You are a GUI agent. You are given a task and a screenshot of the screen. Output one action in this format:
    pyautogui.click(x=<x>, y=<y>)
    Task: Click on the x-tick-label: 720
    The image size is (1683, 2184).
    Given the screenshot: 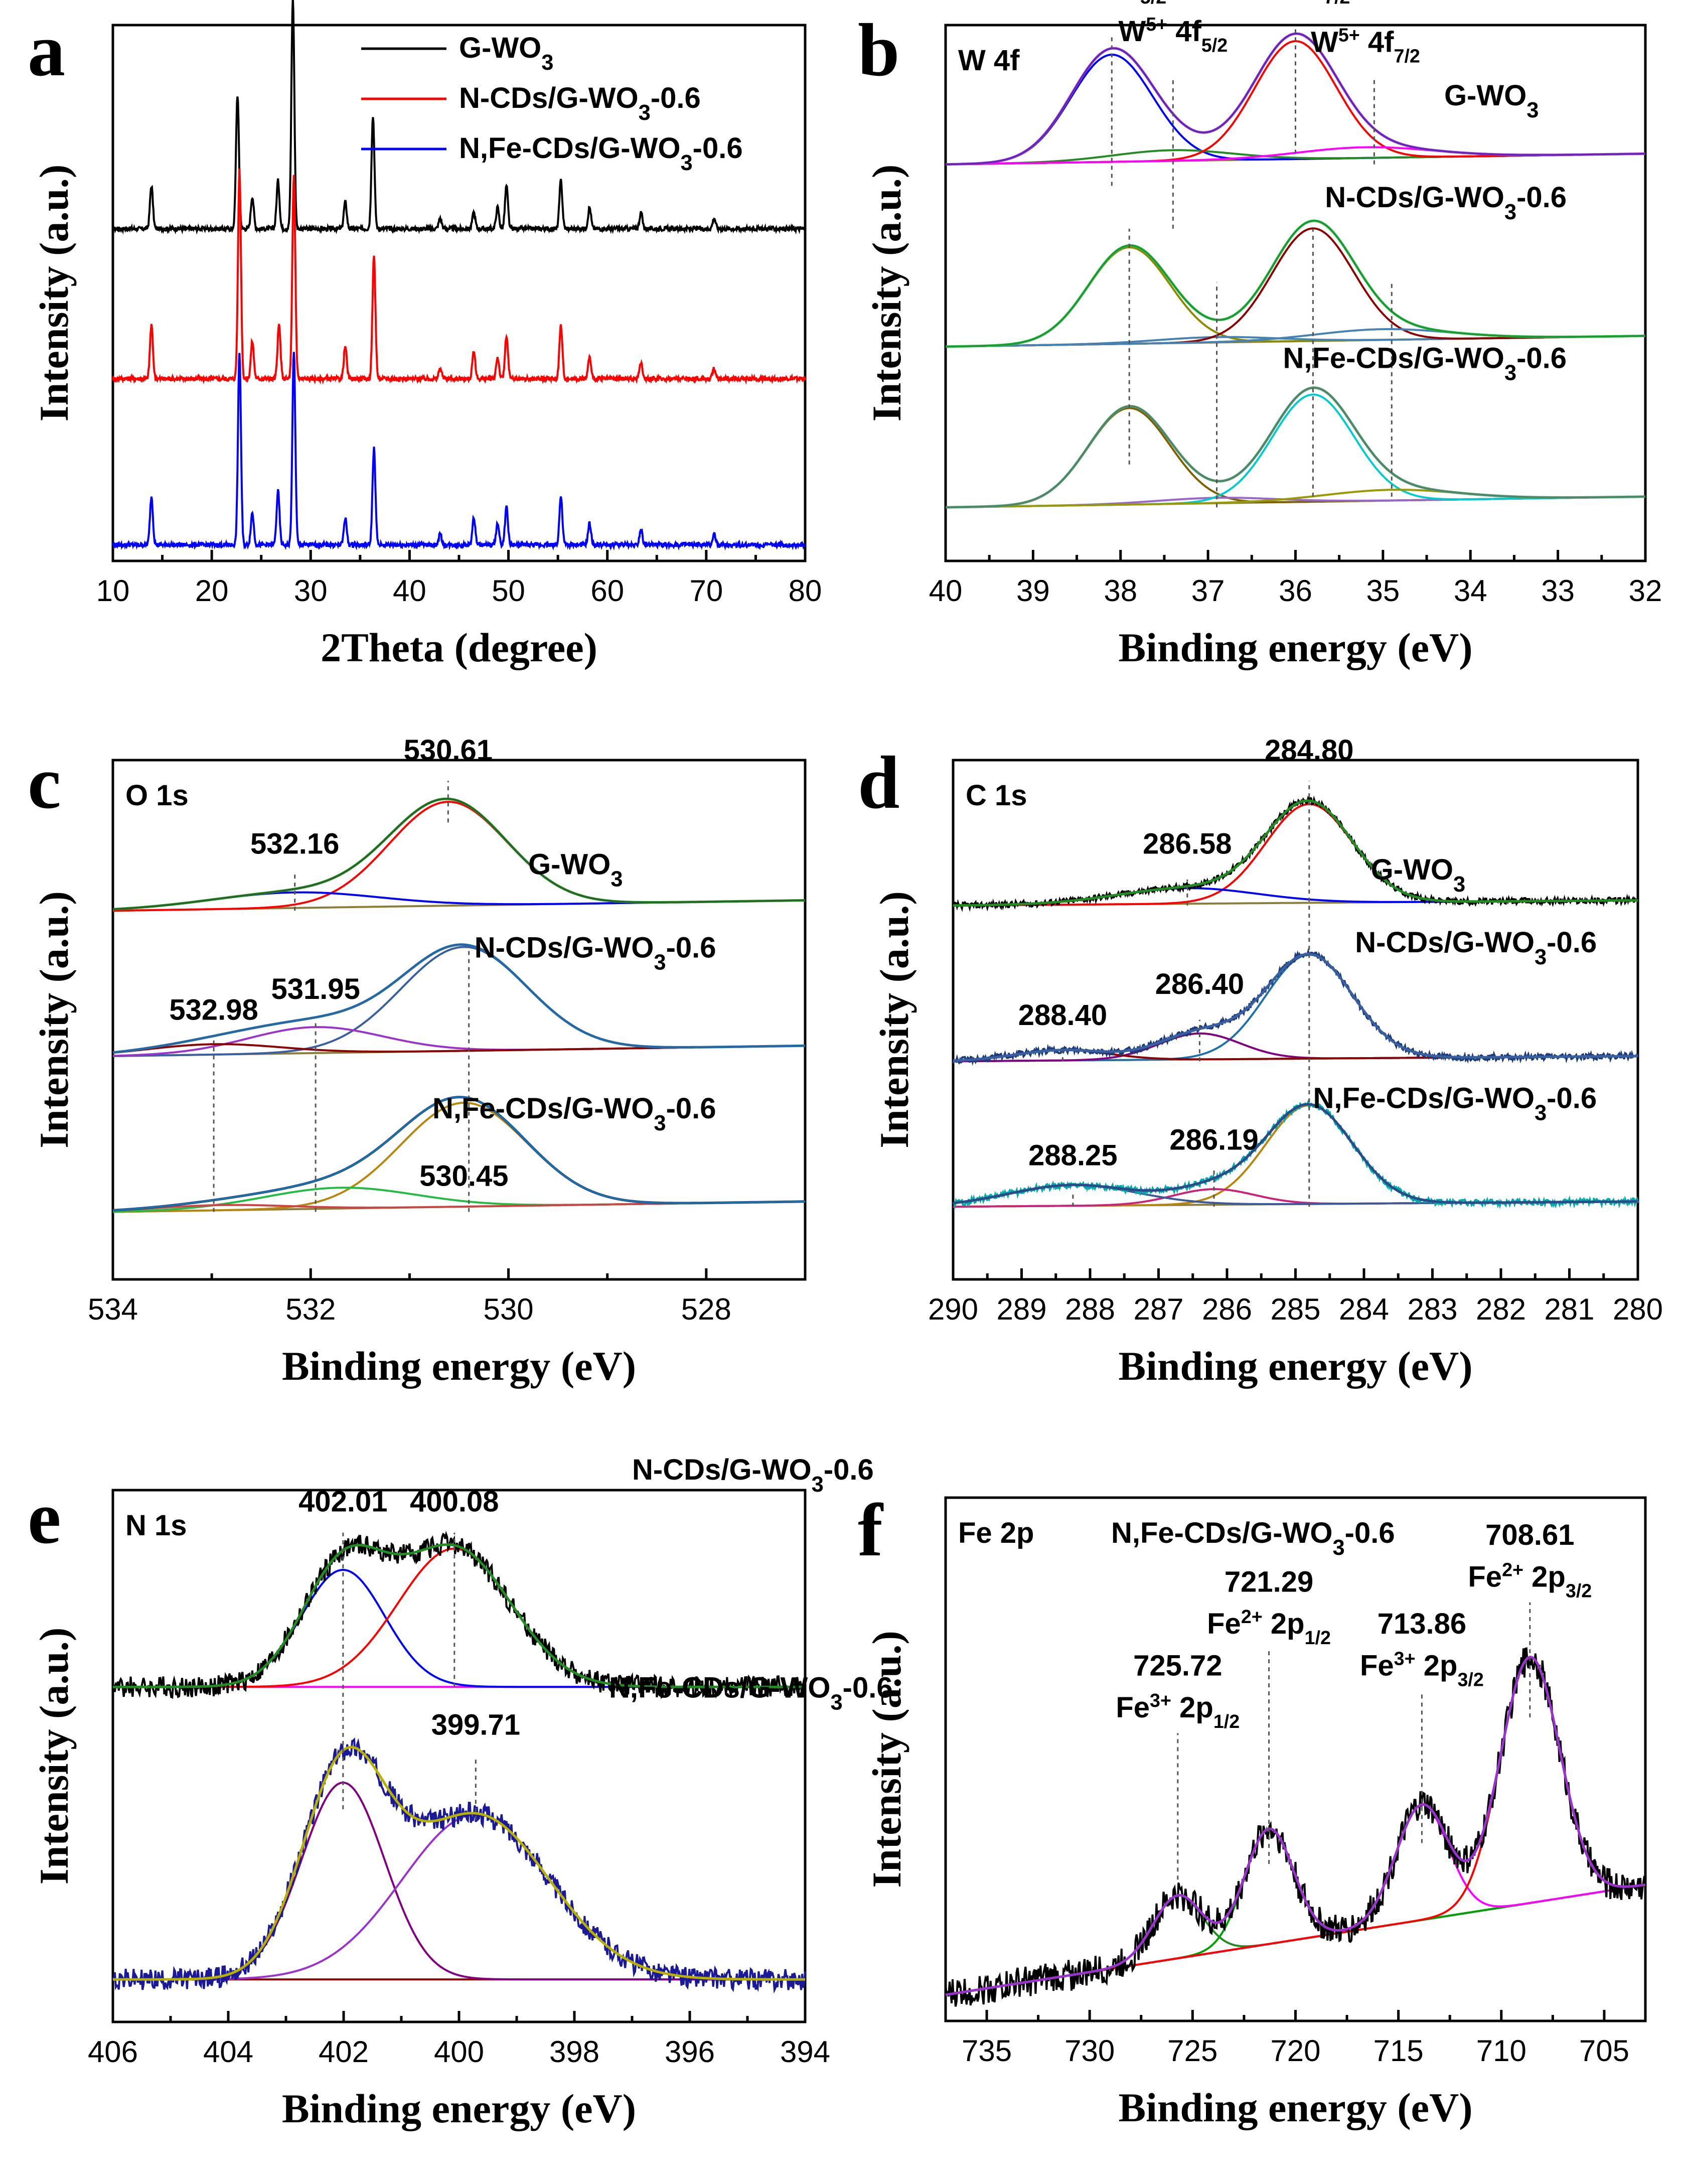 What is the action you would take?
    pyautogui.click(x=1295, y=2051)
    